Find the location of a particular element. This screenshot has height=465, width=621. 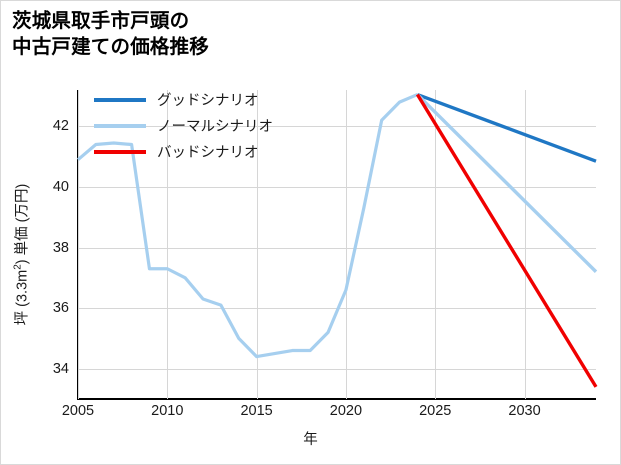

legend-item: グッドシナリオ is located at coordinates (183, 100).